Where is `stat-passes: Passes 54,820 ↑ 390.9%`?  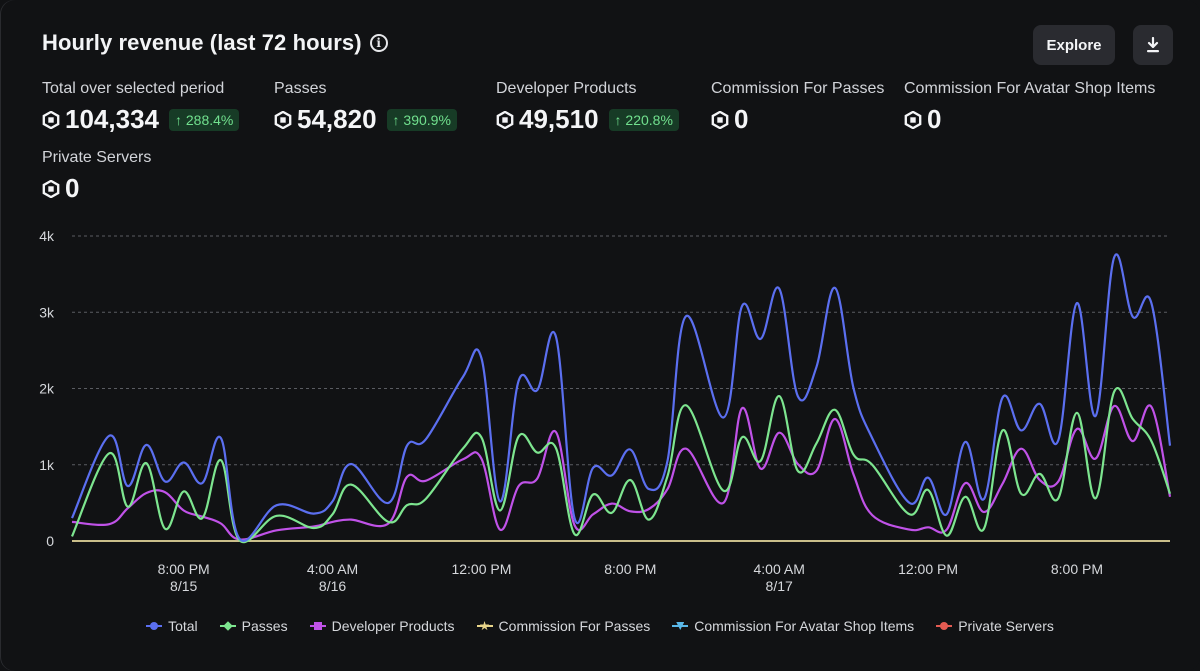
stat-passes: Passes 54,820 ↑ 390.9% is located at coordinates (365, 107).